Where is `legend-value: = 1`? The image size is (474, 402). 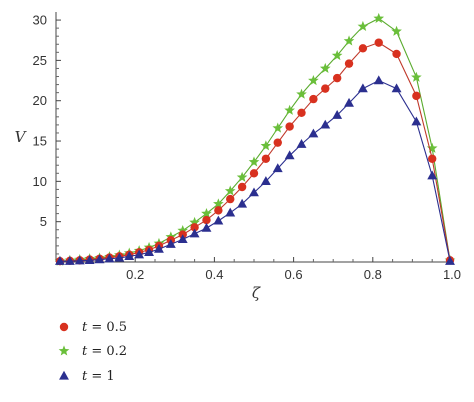
legend-value: = 1 is located at coordinates (100, 376).